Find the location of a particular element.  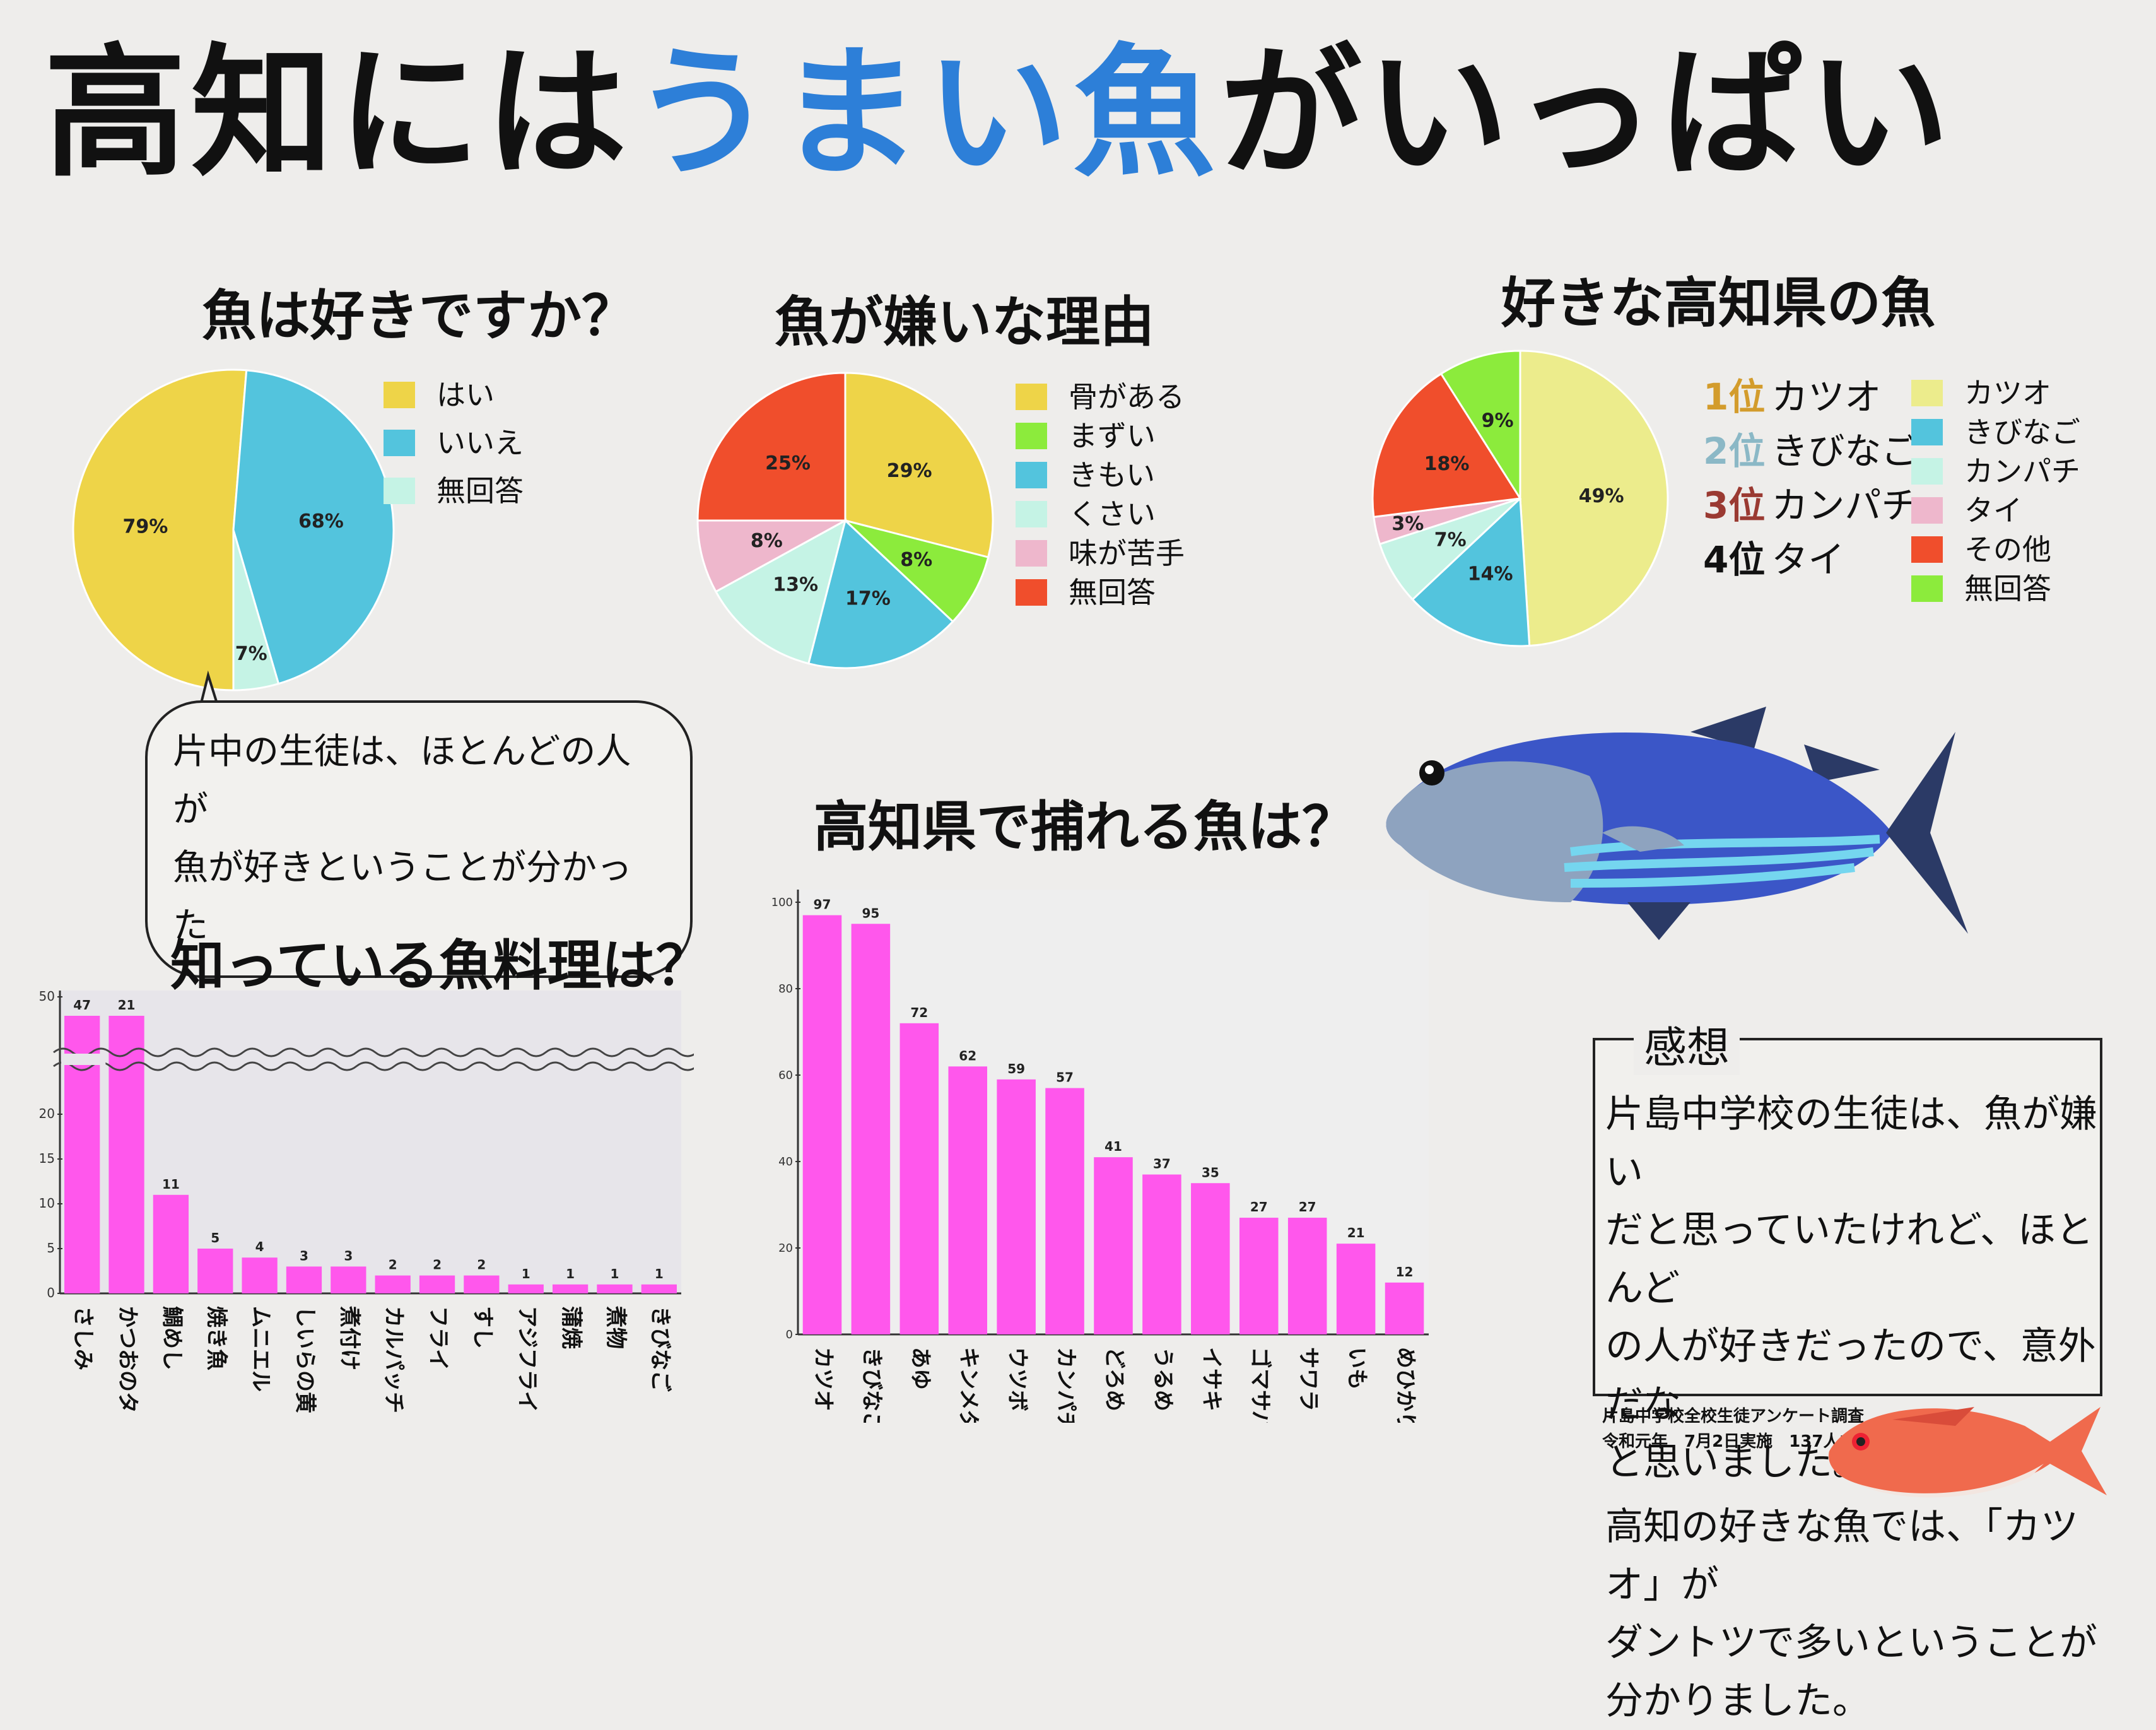

ranking-rank: 3位 is located at coordinates (1734, 505).